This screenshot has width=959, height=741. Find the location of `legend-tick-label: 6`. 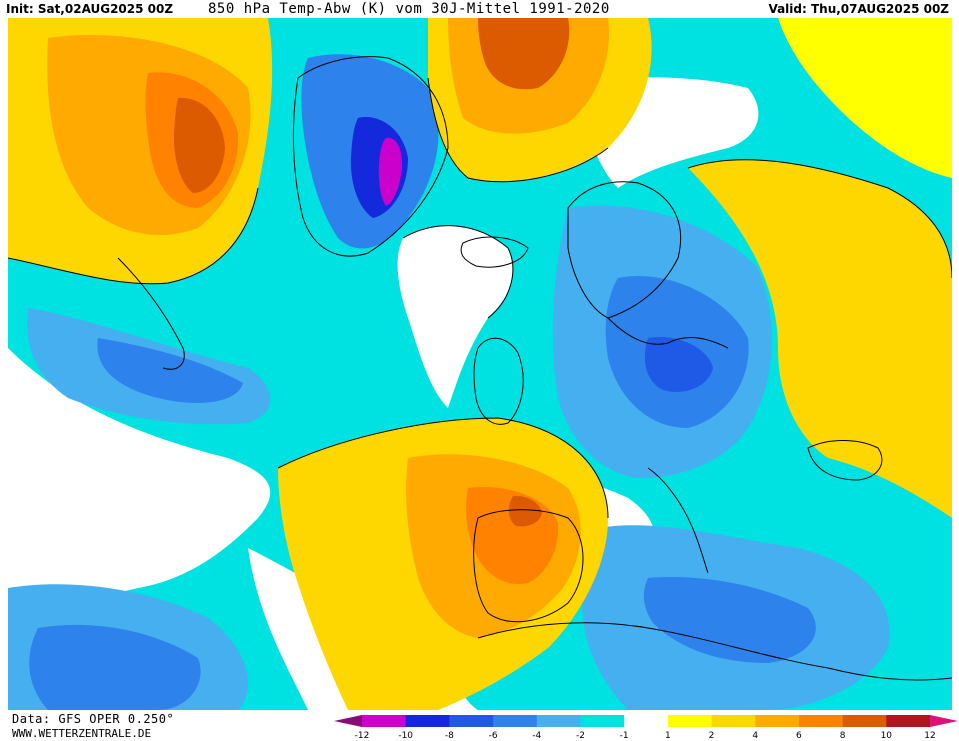

legend-tick-label: 6 is located at coordinates (799, 736).